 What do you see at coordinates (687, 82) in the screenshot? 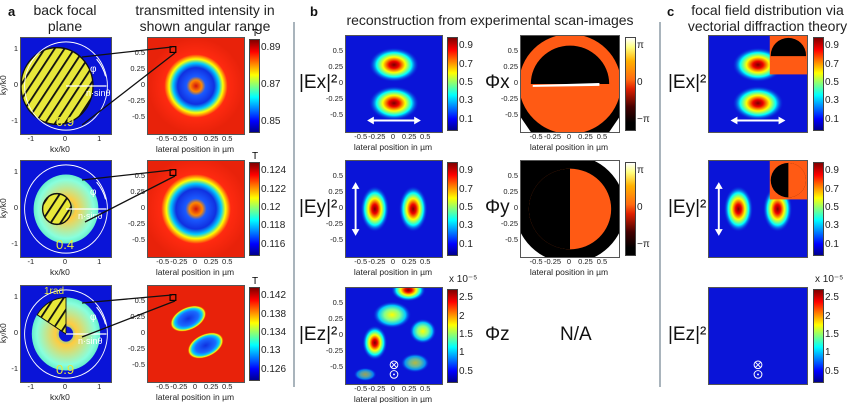
I see `row-label-ex-theory: |Ex|²` at bounding box center [687, 82].